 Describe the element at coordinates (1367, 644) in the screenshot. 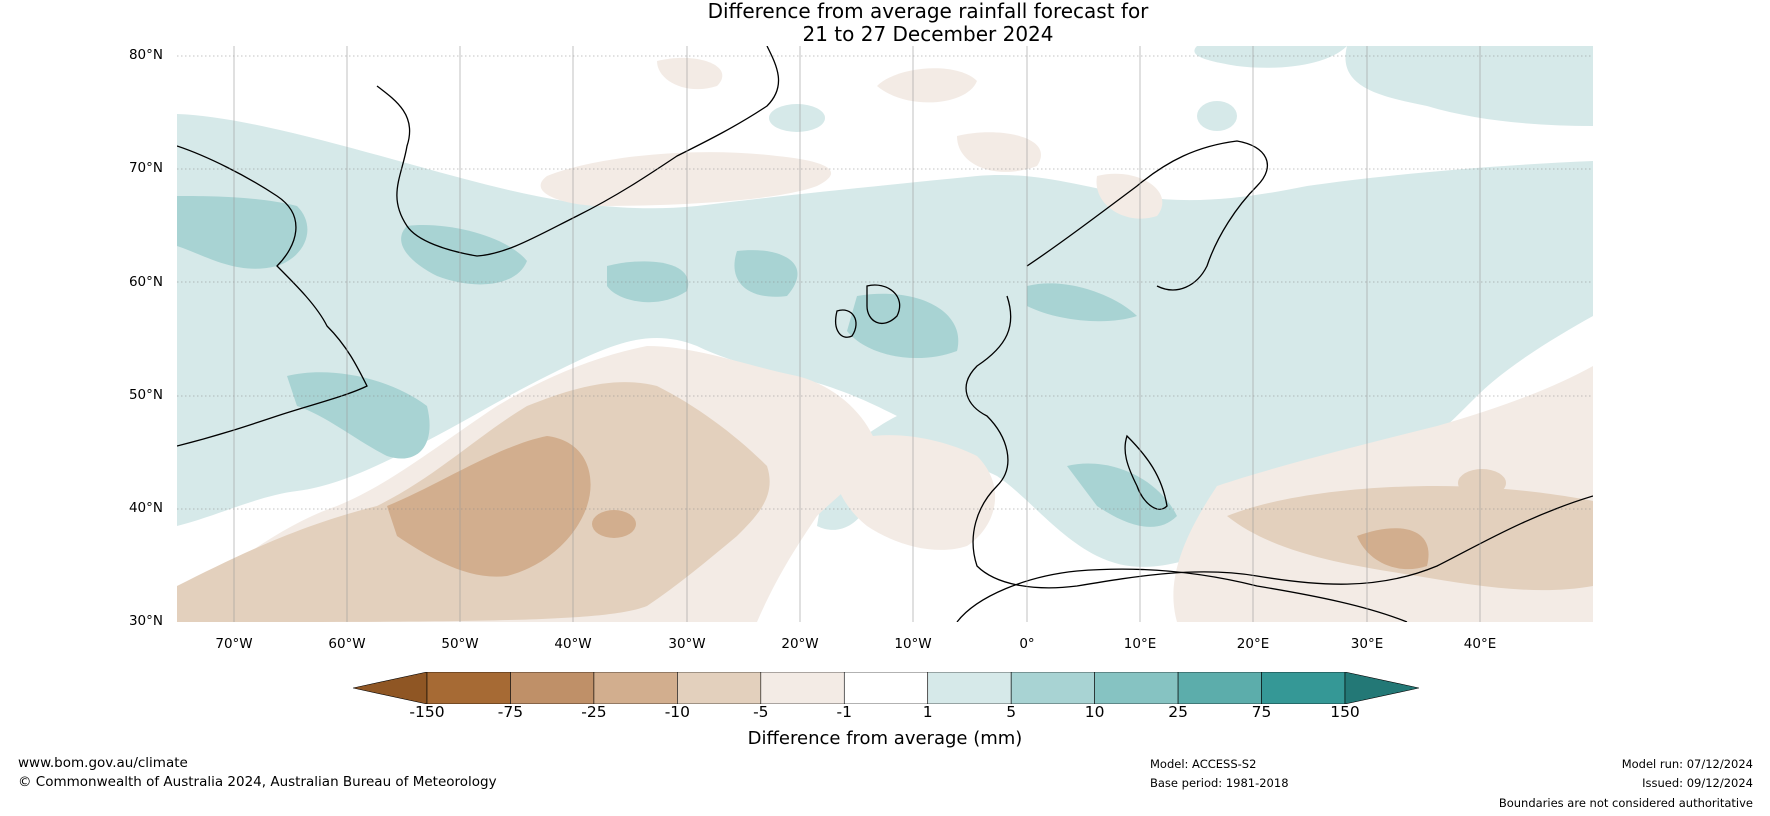

I see `lon-label-30e: 30°E` at that location.